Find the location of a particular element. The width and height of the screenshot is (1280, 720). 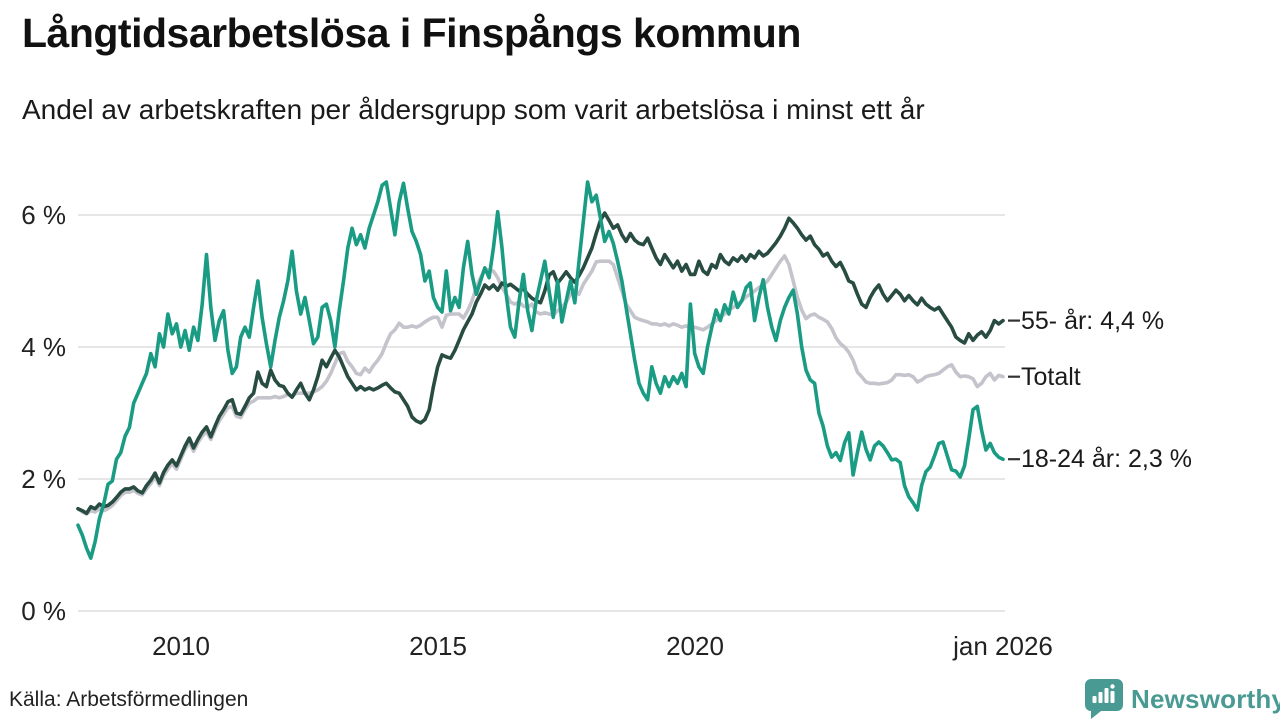

x-tick-label: 2010 is located at coordinates (181, 646).